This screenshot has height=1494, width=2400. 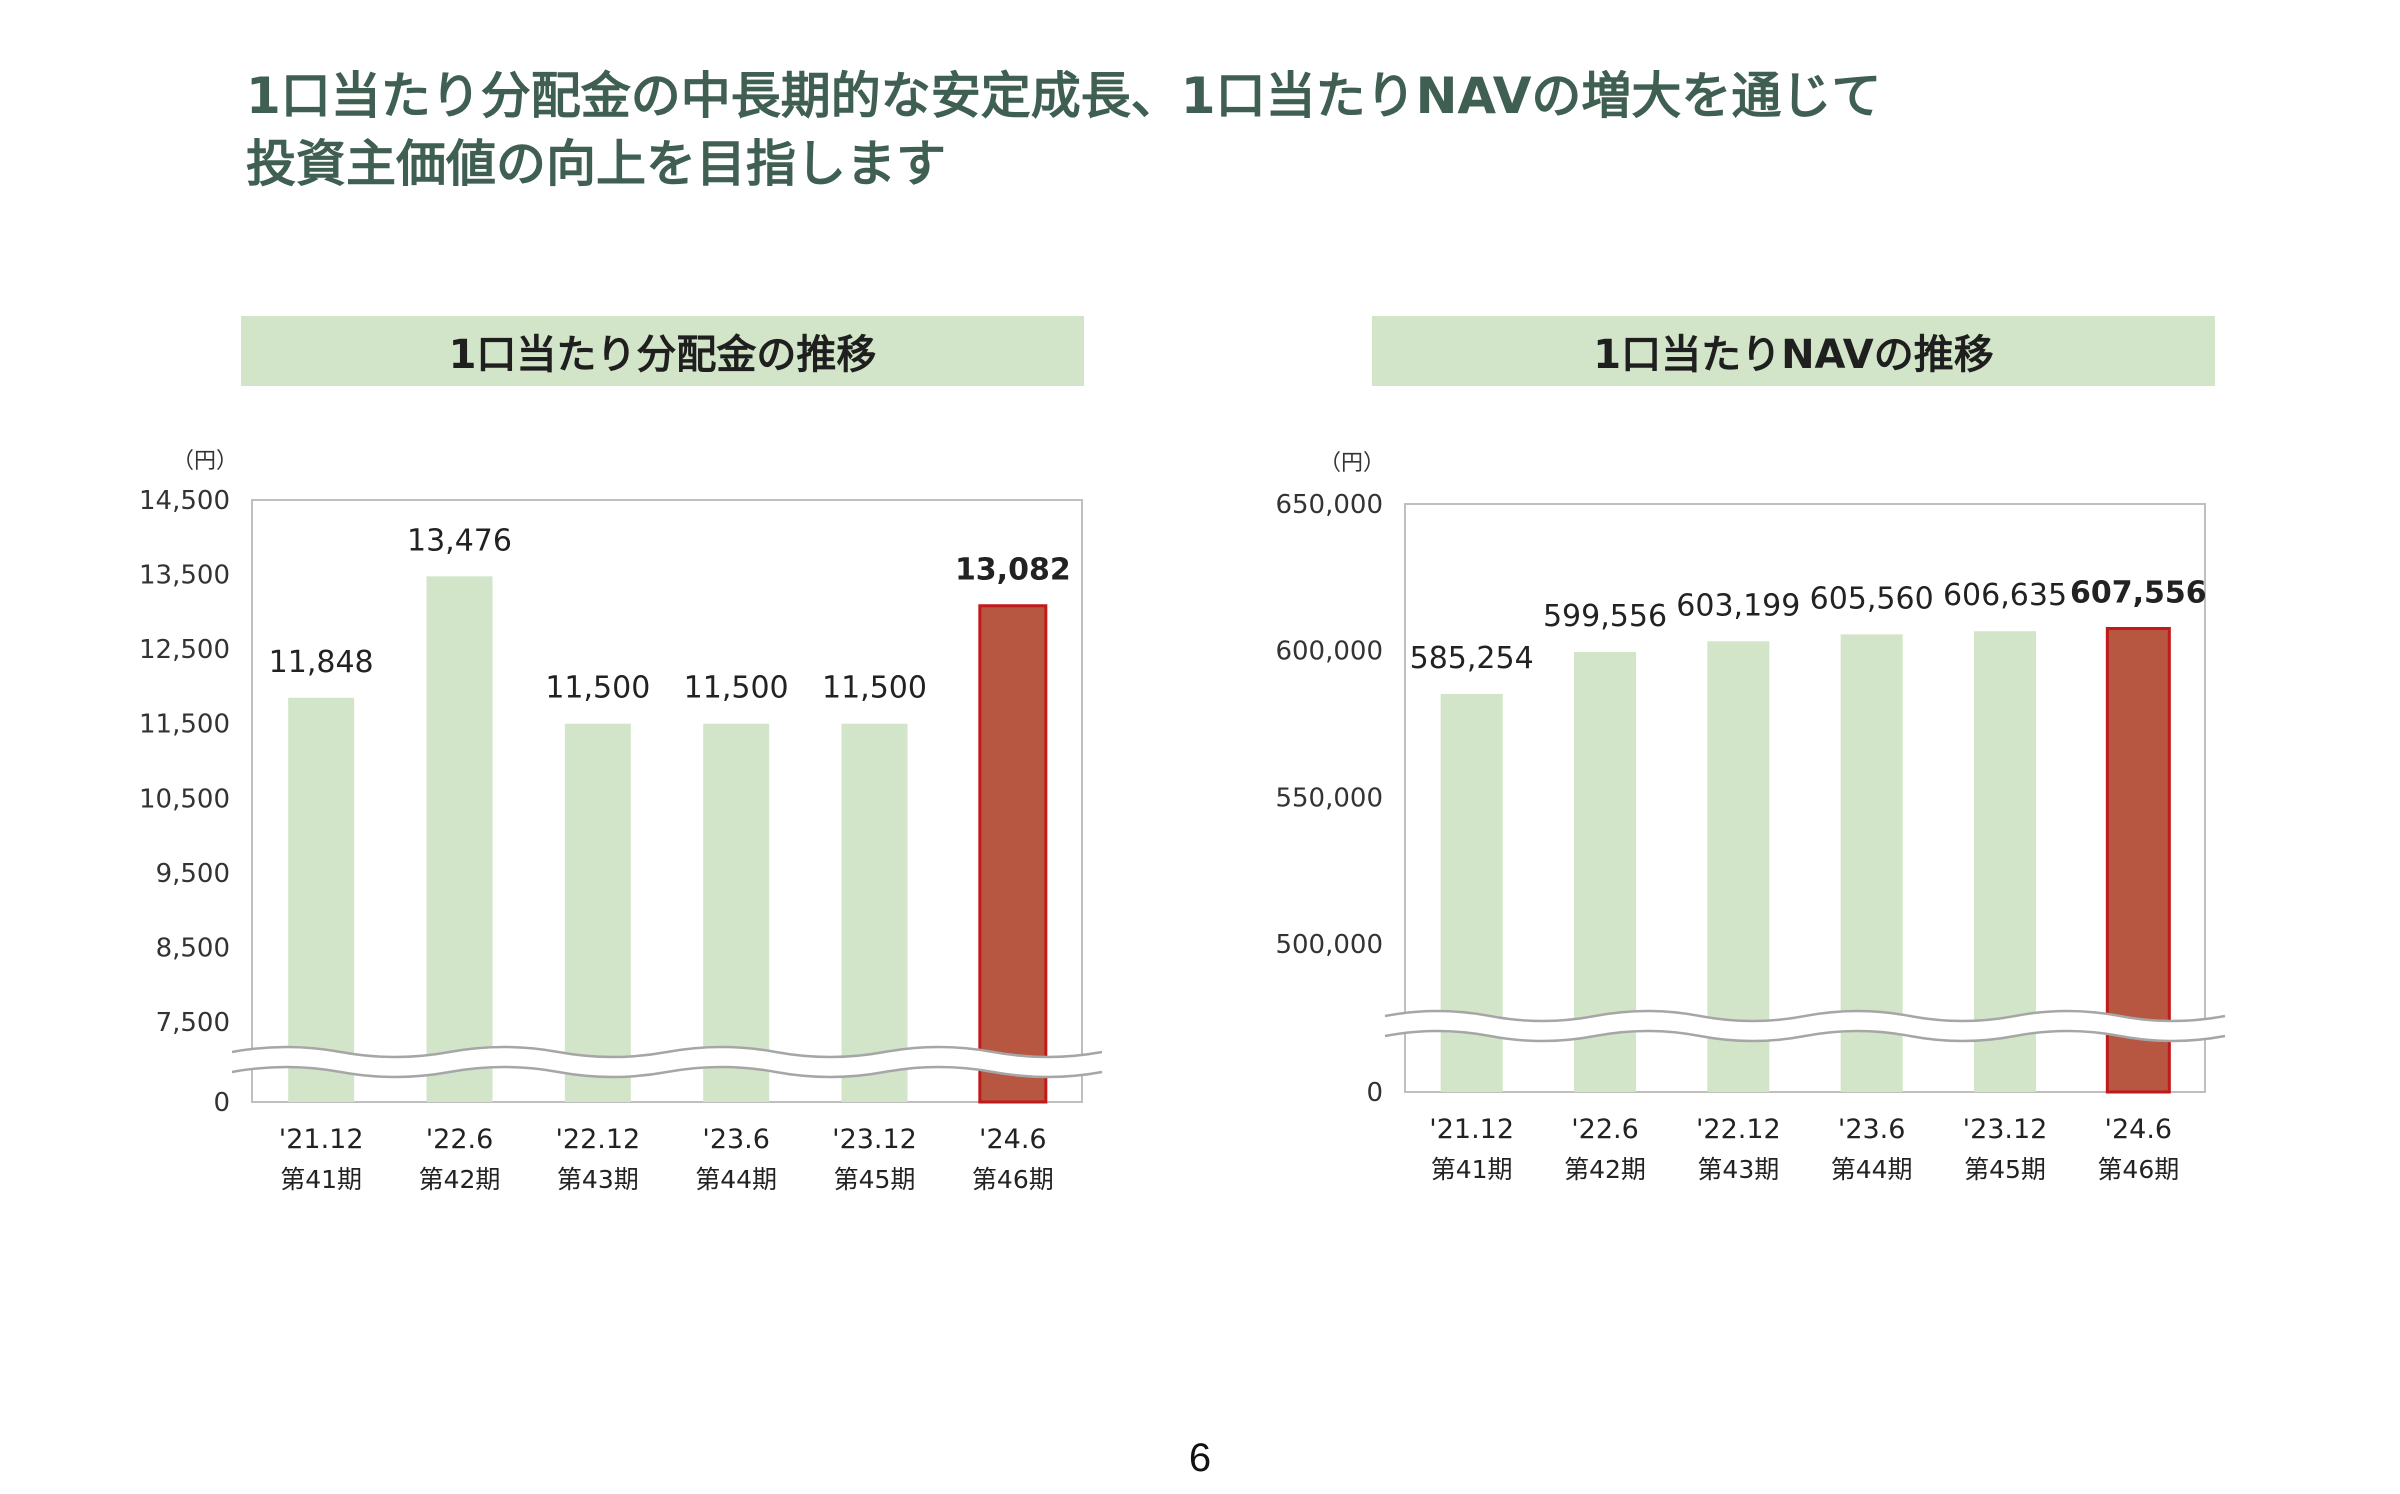 I want to click on nav-chart-header: 1口当たりNAVの推移, so click(x=1793, y=351).